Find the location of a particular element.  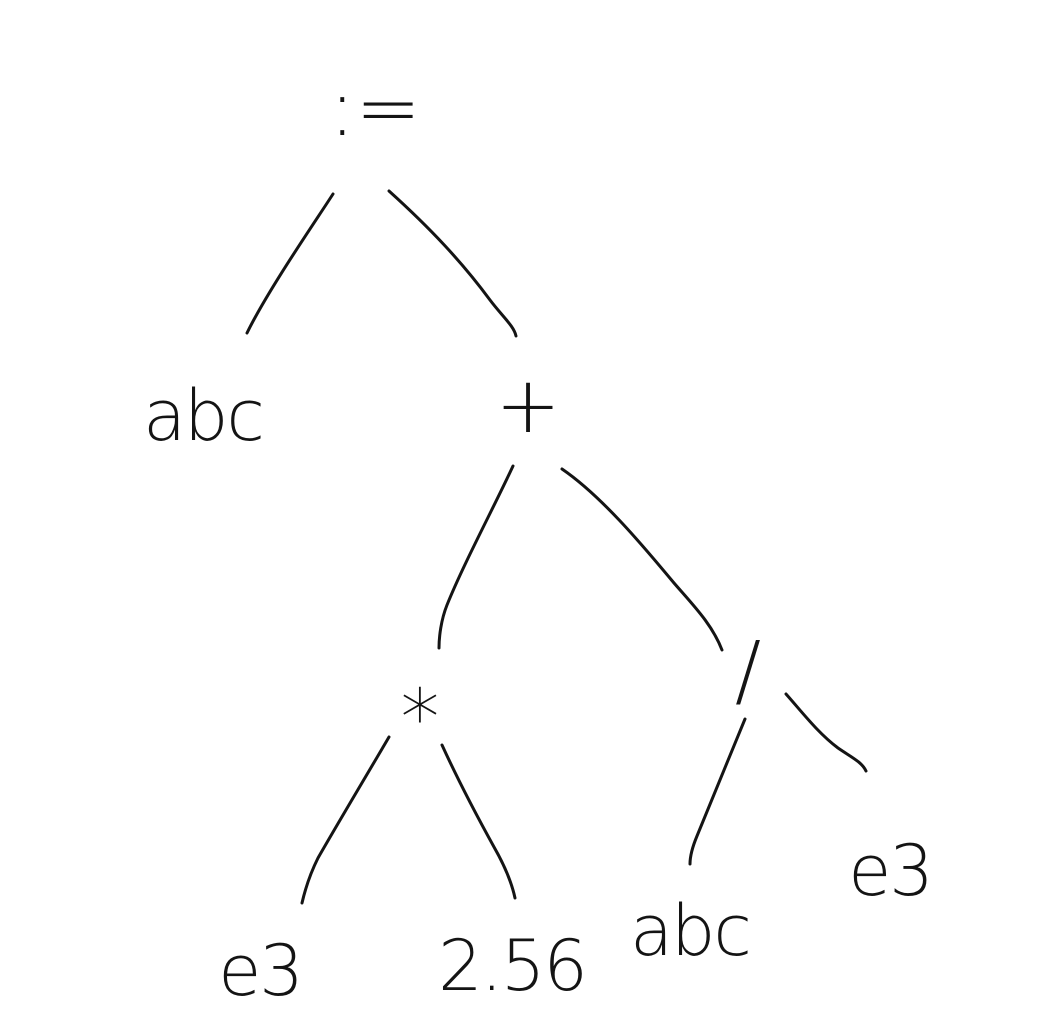

node-abc-left: abc is located at coordinates (204, 416).